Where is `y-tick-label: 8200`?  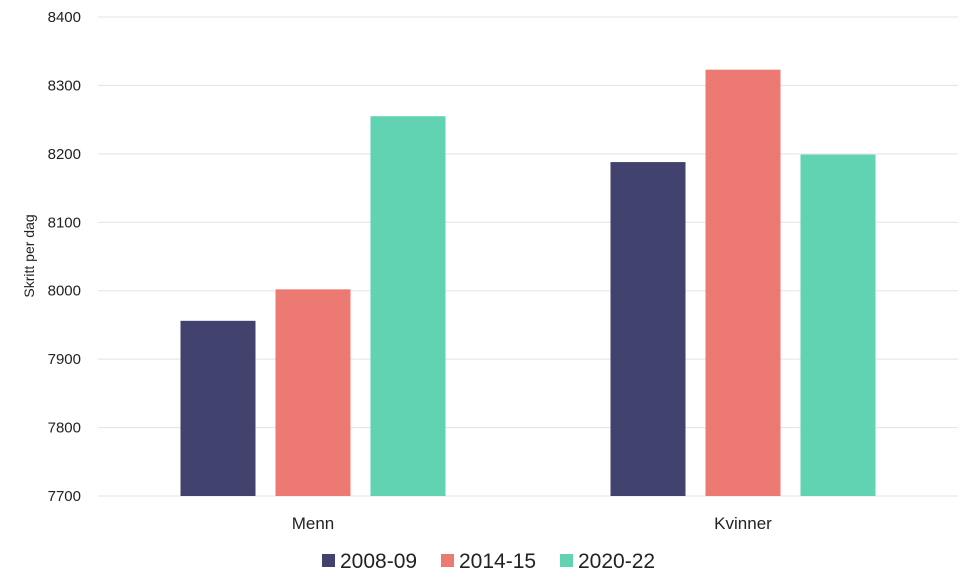 y-tick-label: 8200 is located at coordinates (64, 154).